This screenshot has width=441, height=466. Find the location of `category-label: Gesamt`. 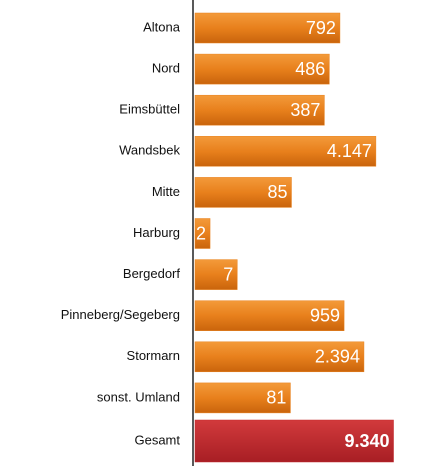

category-label: Gesamt is located at coordinates (157, 439).